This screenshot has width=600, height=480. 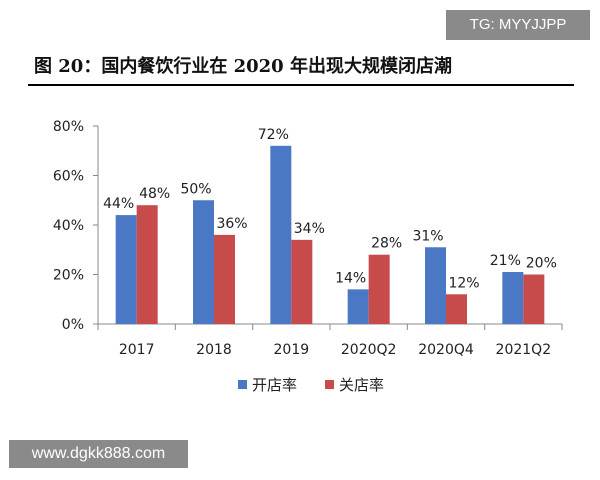 I want to click on data-label: 50%, so click(x=195, y=189).